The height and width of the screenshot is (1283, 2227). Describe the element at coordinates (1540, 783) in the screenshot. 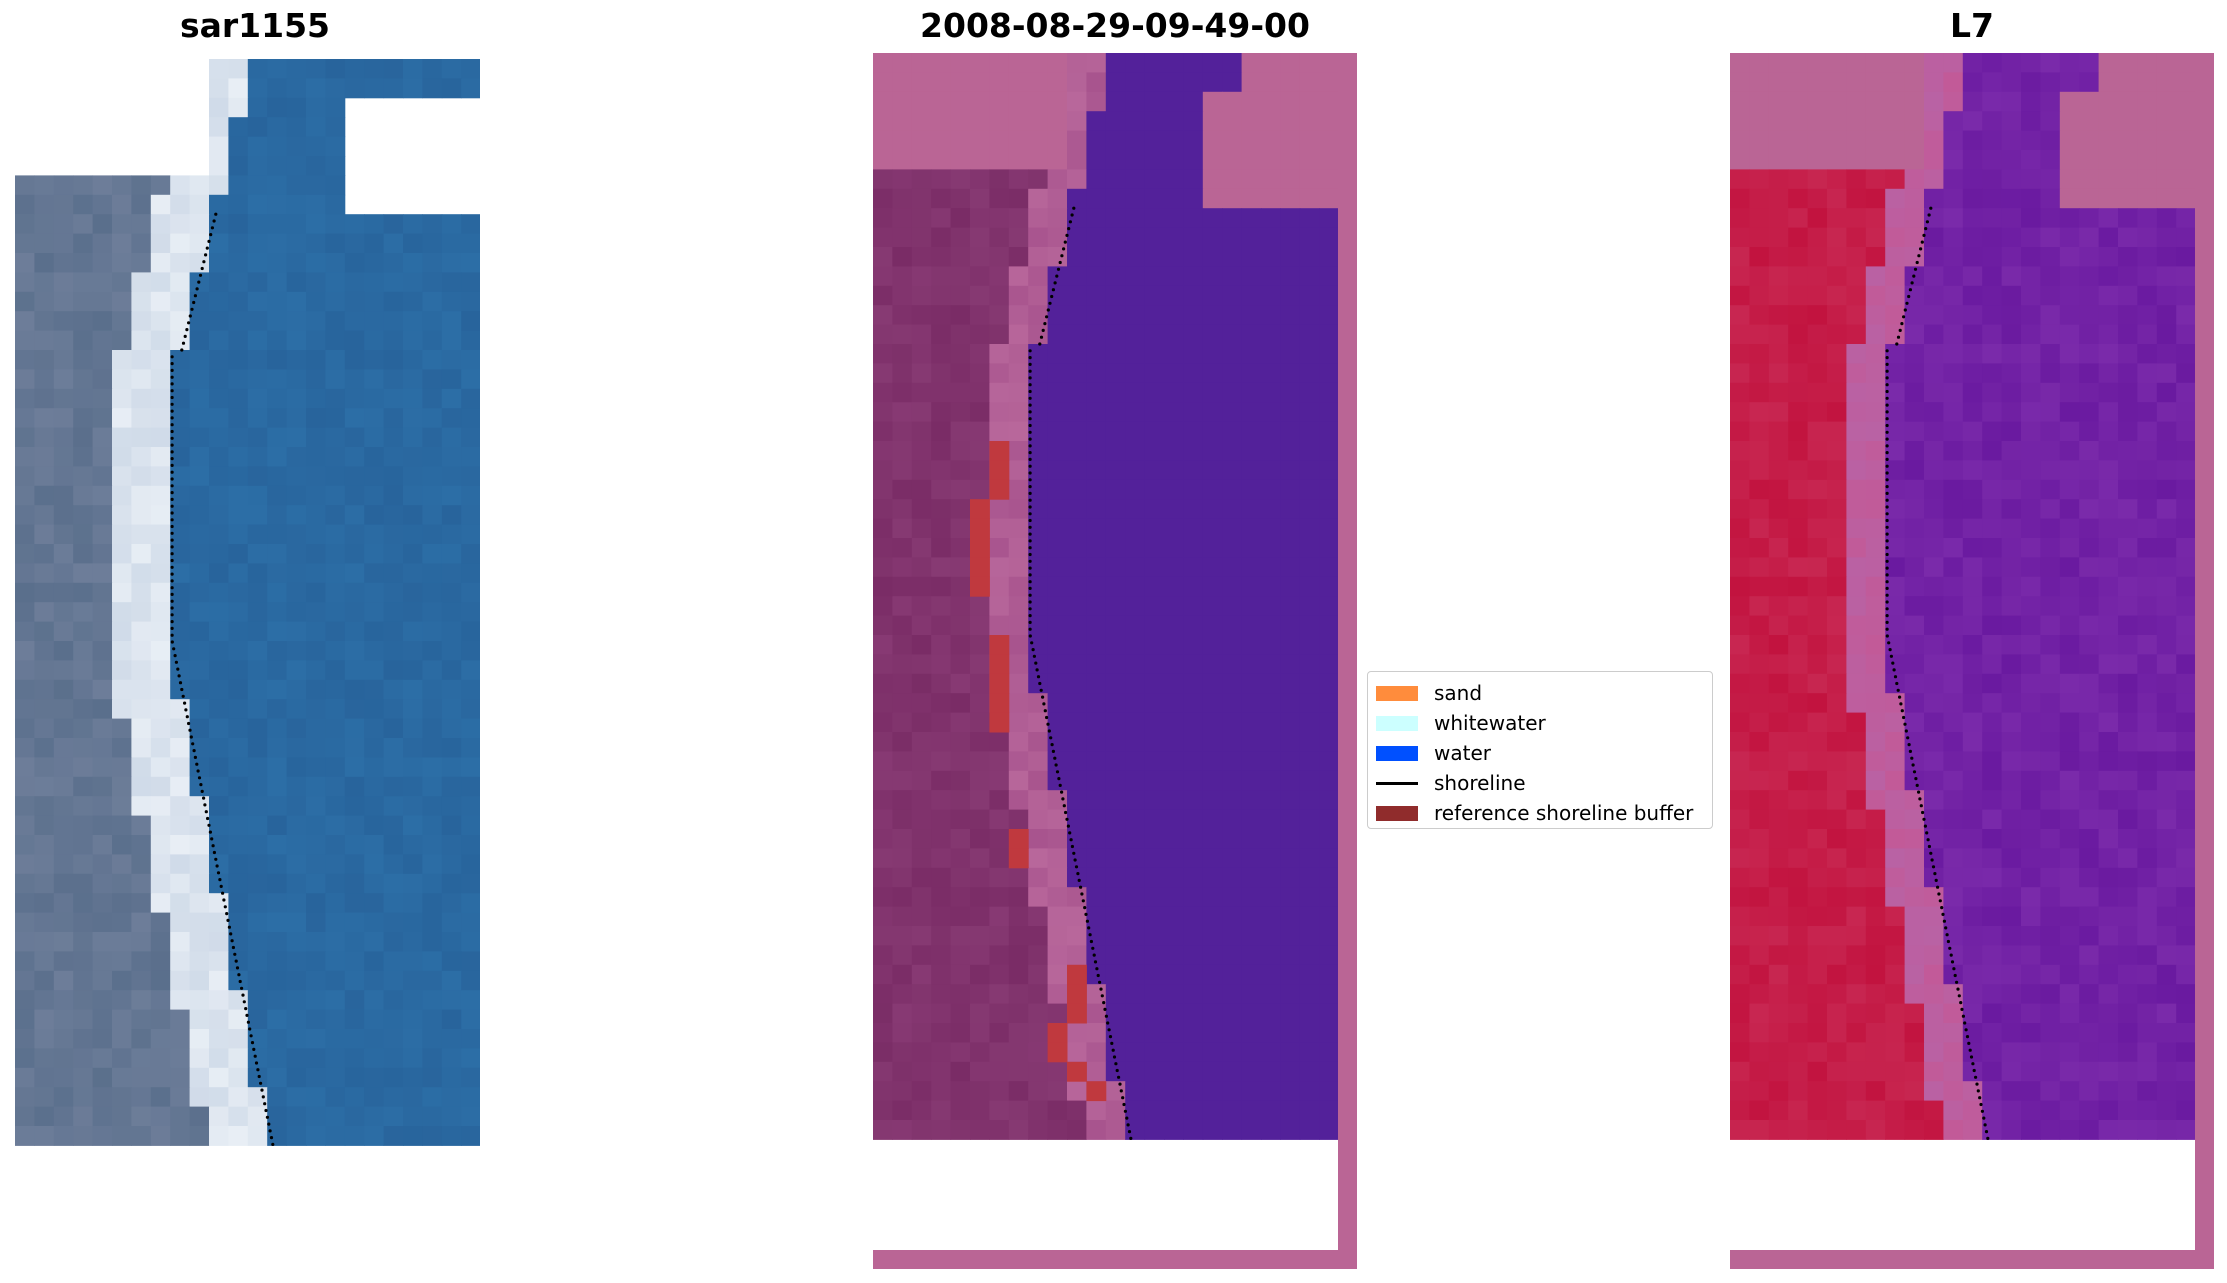

I see `legend-item-shoreline: shoreline` at that location.